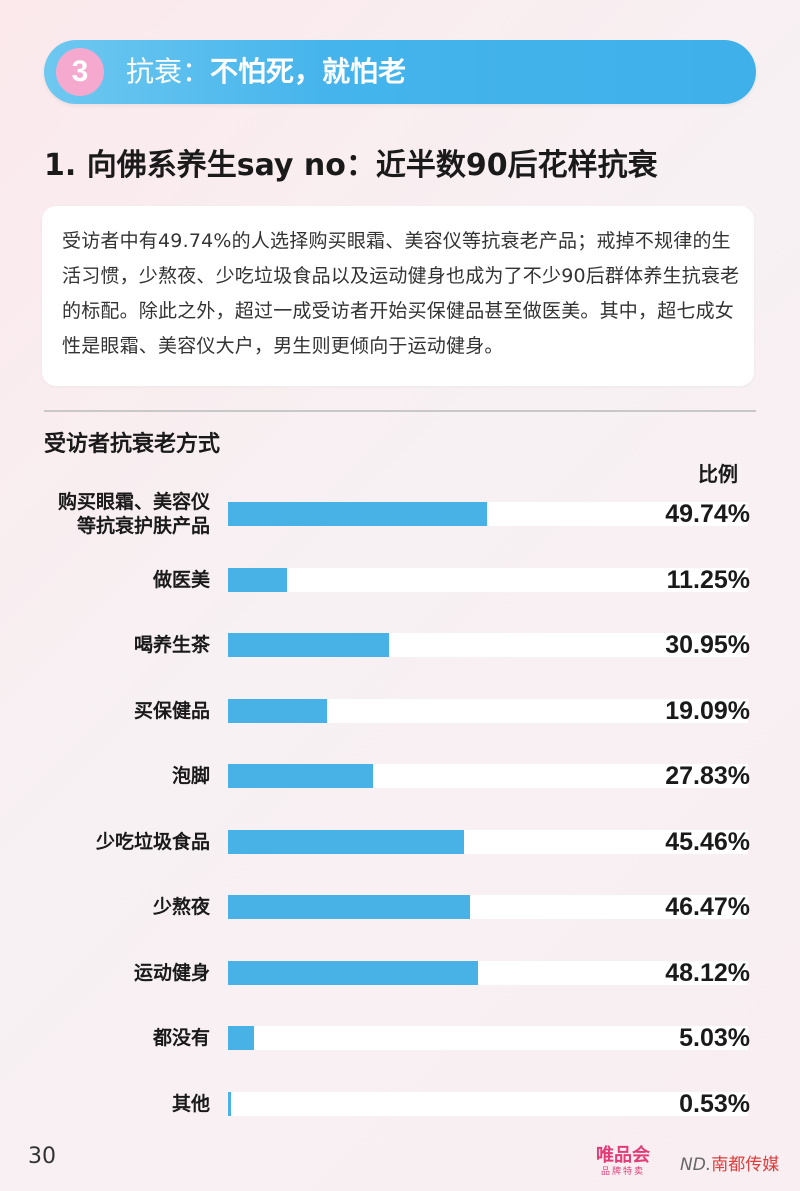 The width and height of the screenshot is (800, 1191). I want to click on banner-title-prefix: 抗衰：, so click(168, 71).